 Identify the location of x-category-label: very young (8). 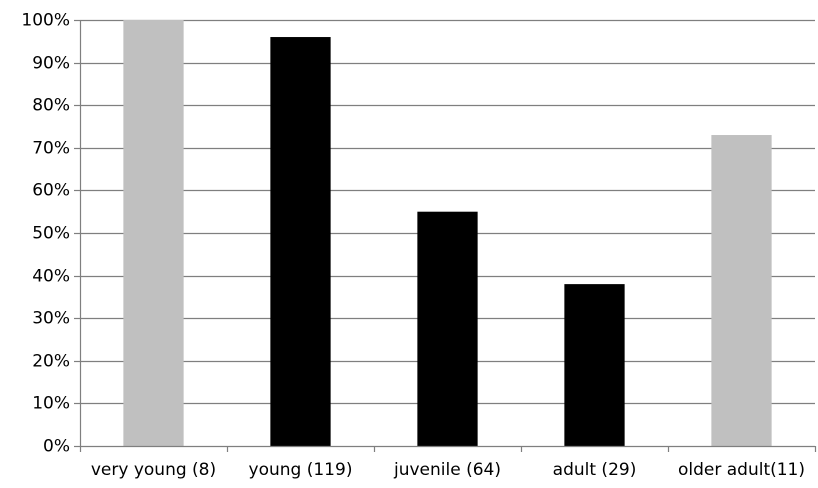
(153, 470).